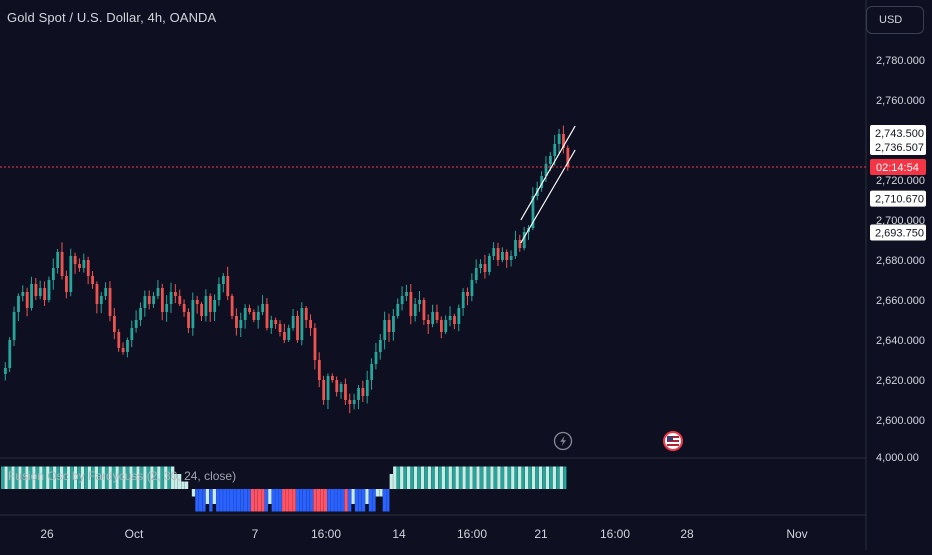 The height and width of the screenshot is (555, 932). I want to click on currency-button: USD, so click(895, 20).